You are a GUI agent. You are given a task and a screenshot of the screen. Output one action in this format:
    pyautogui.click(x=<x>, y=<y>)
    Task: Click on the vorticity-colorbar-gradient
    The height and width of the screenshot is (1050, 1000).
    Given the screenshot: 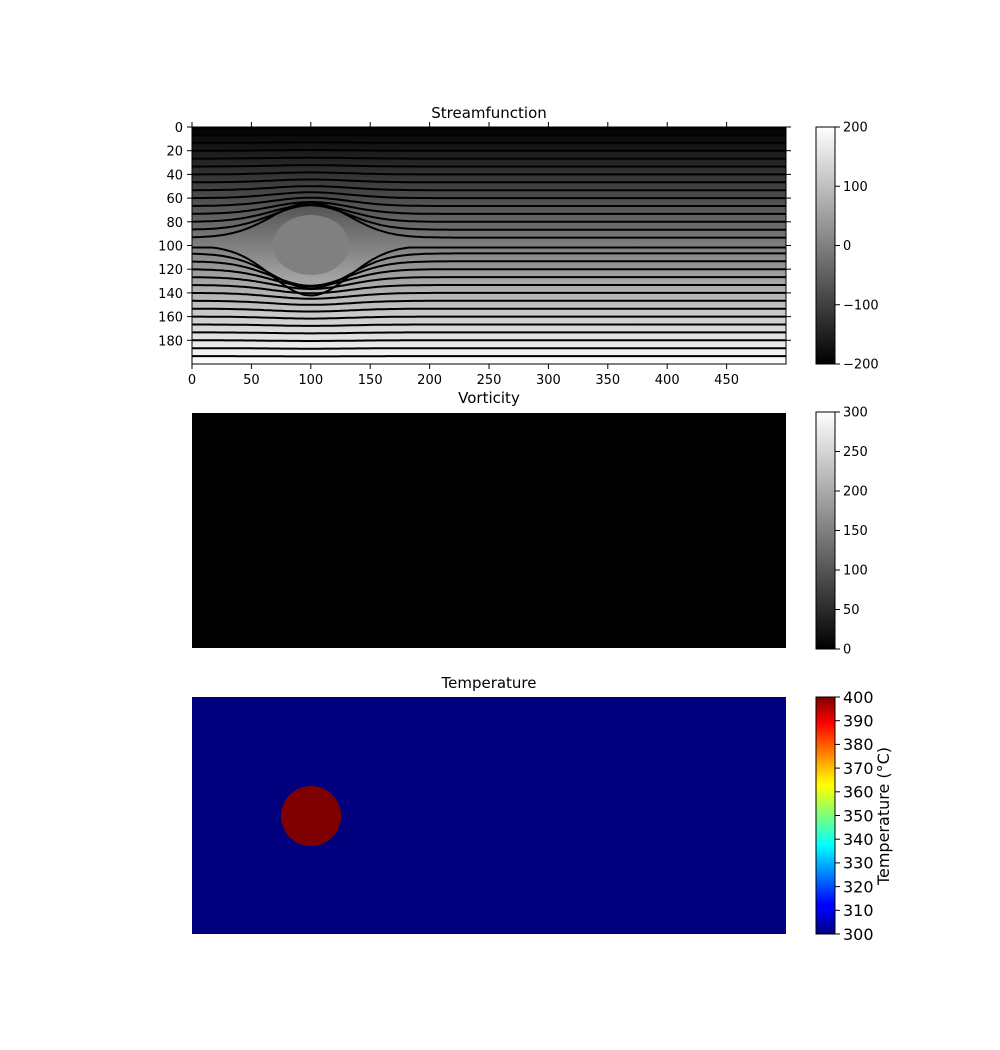 What is the action you would take?
    pyautogui.click(x=825, y=530)
    